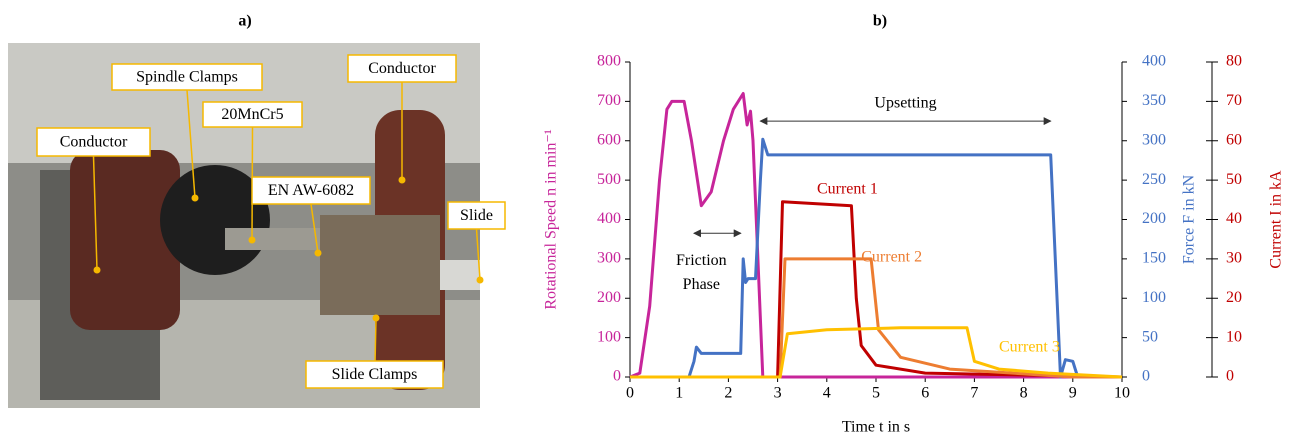 The width and height of the screenshot is (1292, 445). Describe the element at coordinates (880, 21) in the screenshot. I see `panel-label: b)` at that location.